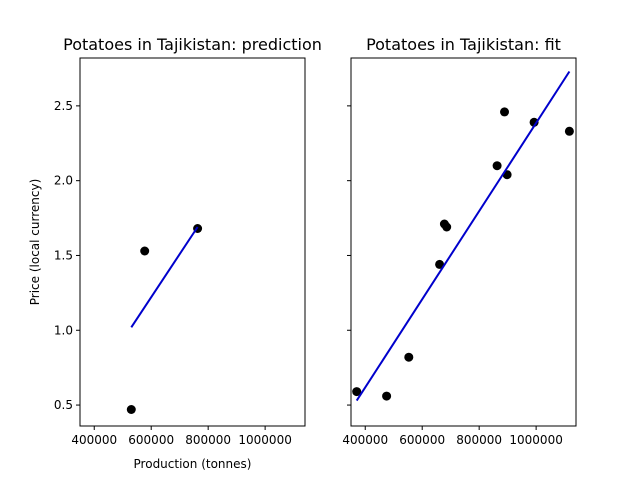 This screenshot has height=480, width=640. I want to click on chart-title: Potatoes in Tajikistan: prediction, so click(192, 44).